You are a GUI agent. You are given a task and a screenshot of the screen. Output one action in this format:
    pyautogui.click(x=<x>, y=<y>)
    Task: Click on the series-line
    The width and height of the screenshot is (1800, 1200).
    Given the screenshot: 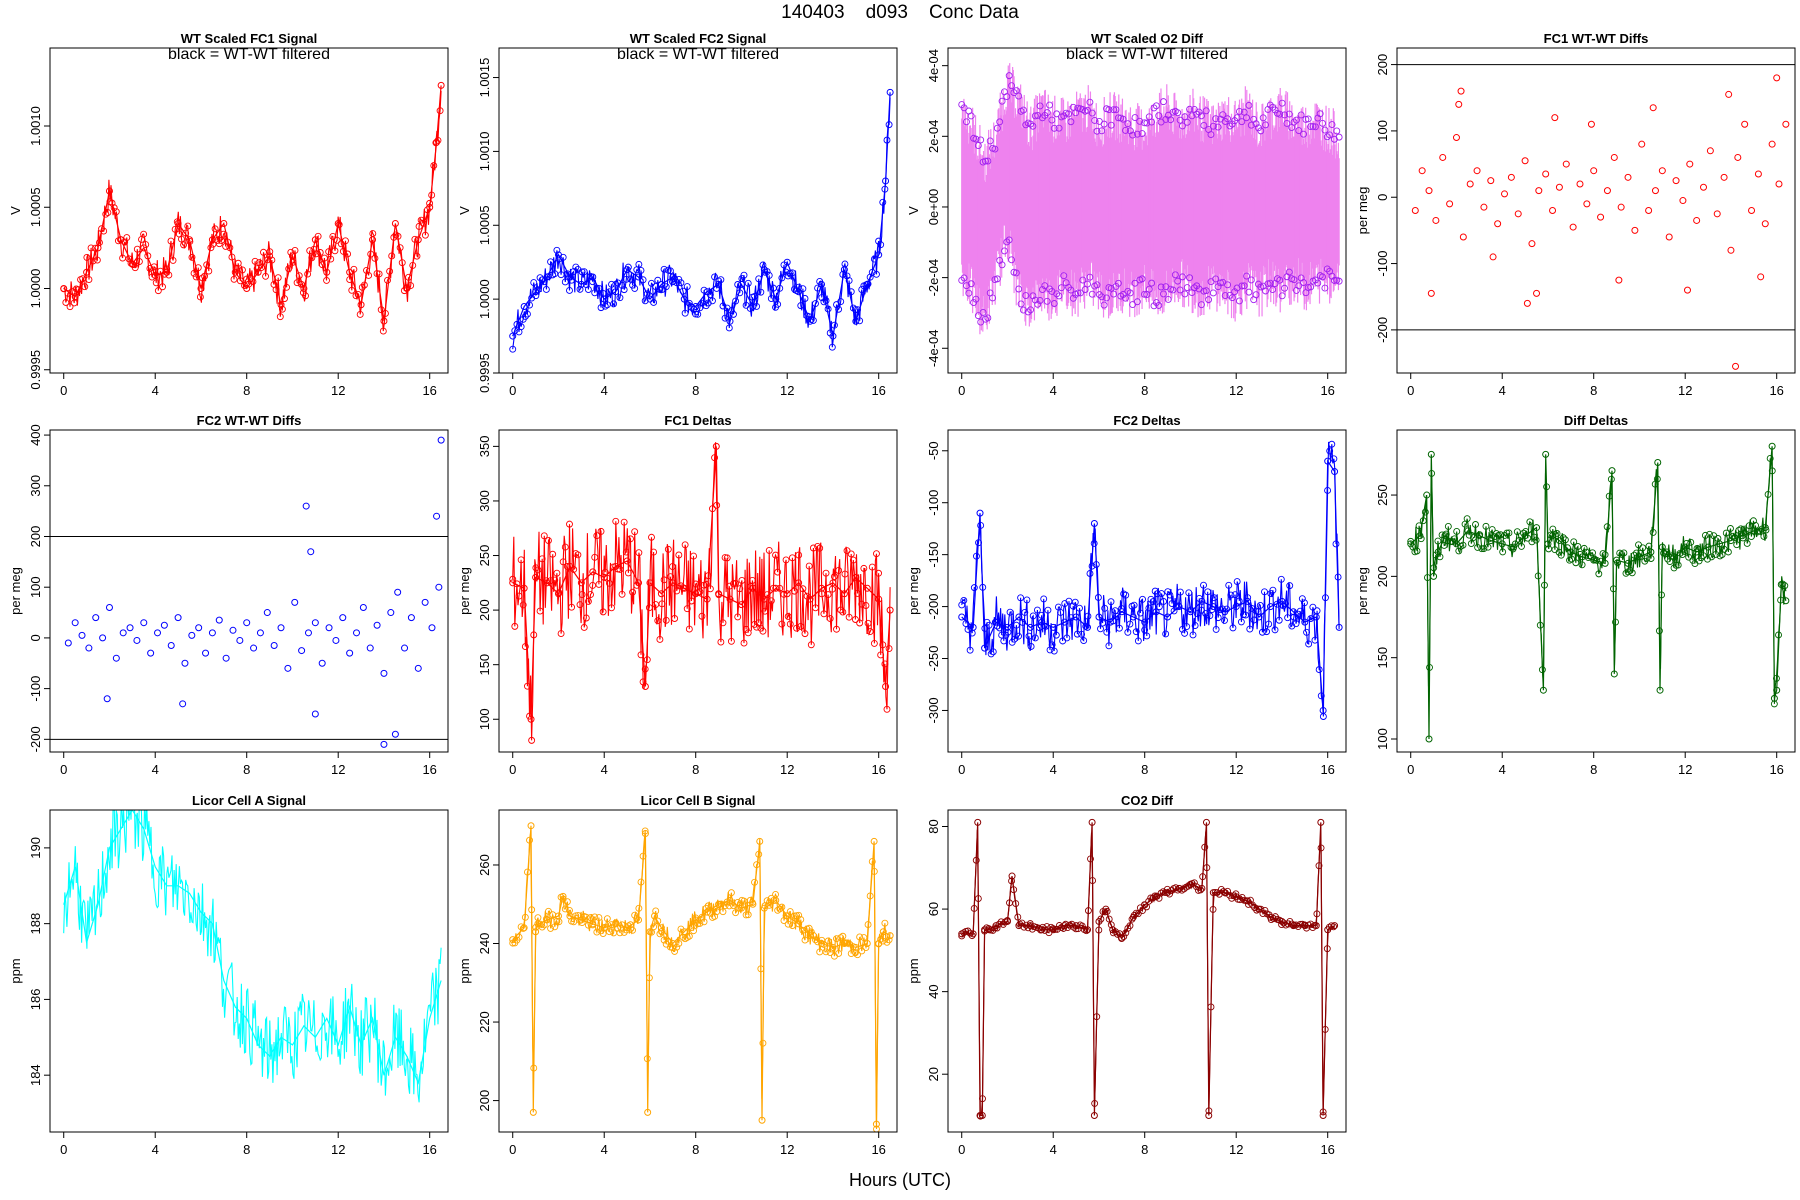 What is the action you would take?
    pyautogui.click(x=252, y=956)
    